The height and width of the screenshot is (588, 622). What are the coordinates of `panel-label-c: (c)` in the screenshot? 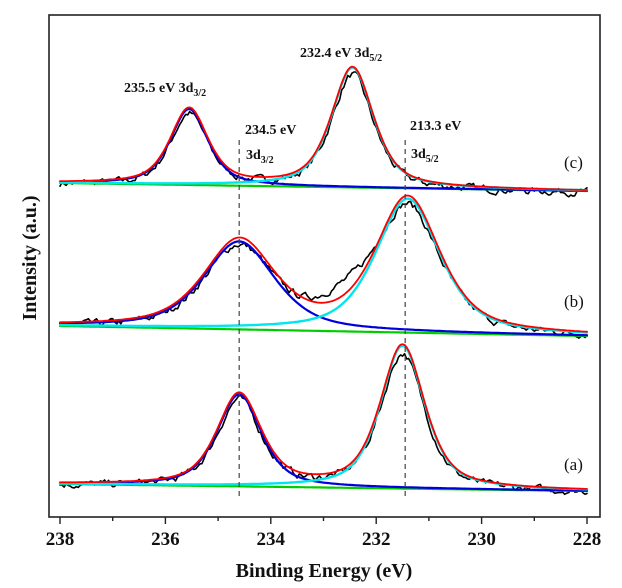 It's located at (573, 162).